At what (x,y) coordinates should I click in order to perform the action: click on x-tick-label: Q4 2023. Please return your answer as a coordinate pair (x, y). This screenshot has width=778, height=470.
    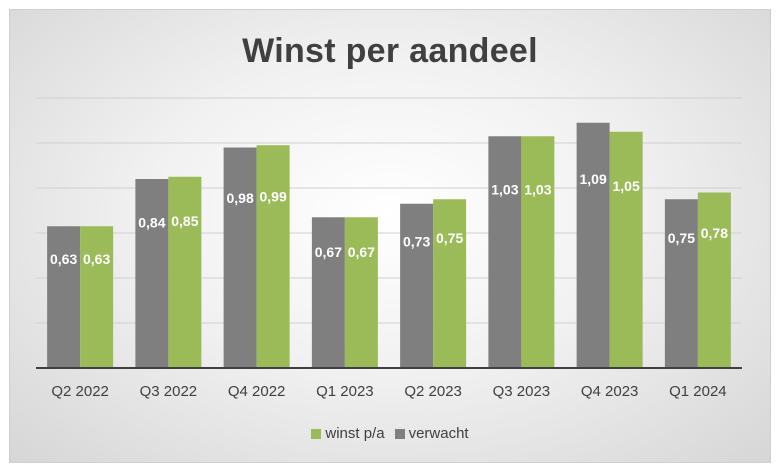
    Looking at the image, I should click on (610, 391).